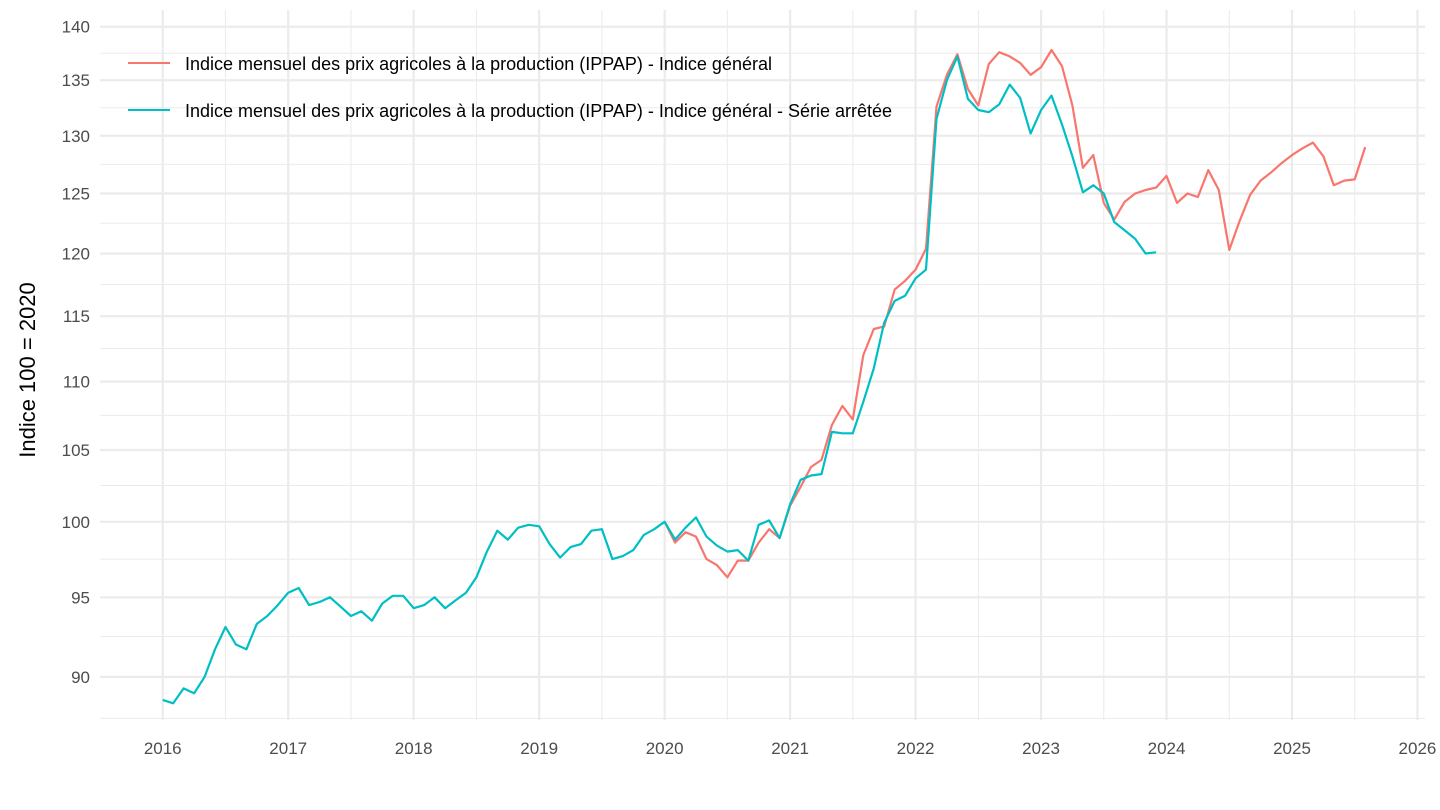 The height and width of the screenshot is (810, 1440). I want to click on x-tick-label: 2021, so click(790, 748).